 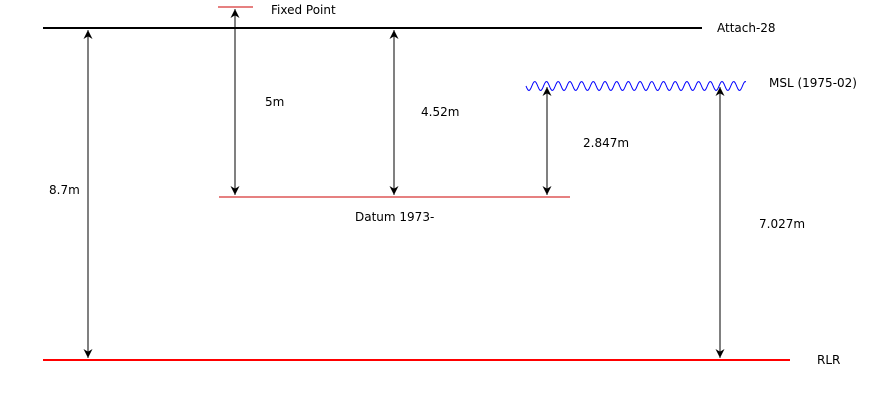 What do you see at coordinates (746, 28) in the screenshot?
I see `attach-label: Attach-28` at bounding box center [746, 28].